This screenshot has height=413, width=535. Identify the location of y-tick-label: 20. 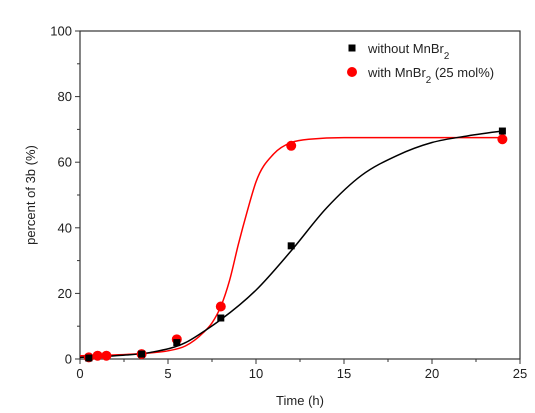
(65, 293).